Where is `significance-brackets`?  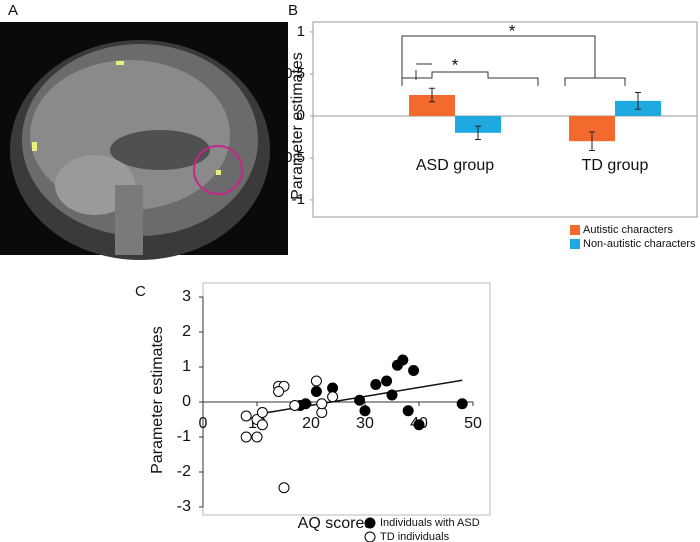 significance-brackets is located at coordinates (514, 60).